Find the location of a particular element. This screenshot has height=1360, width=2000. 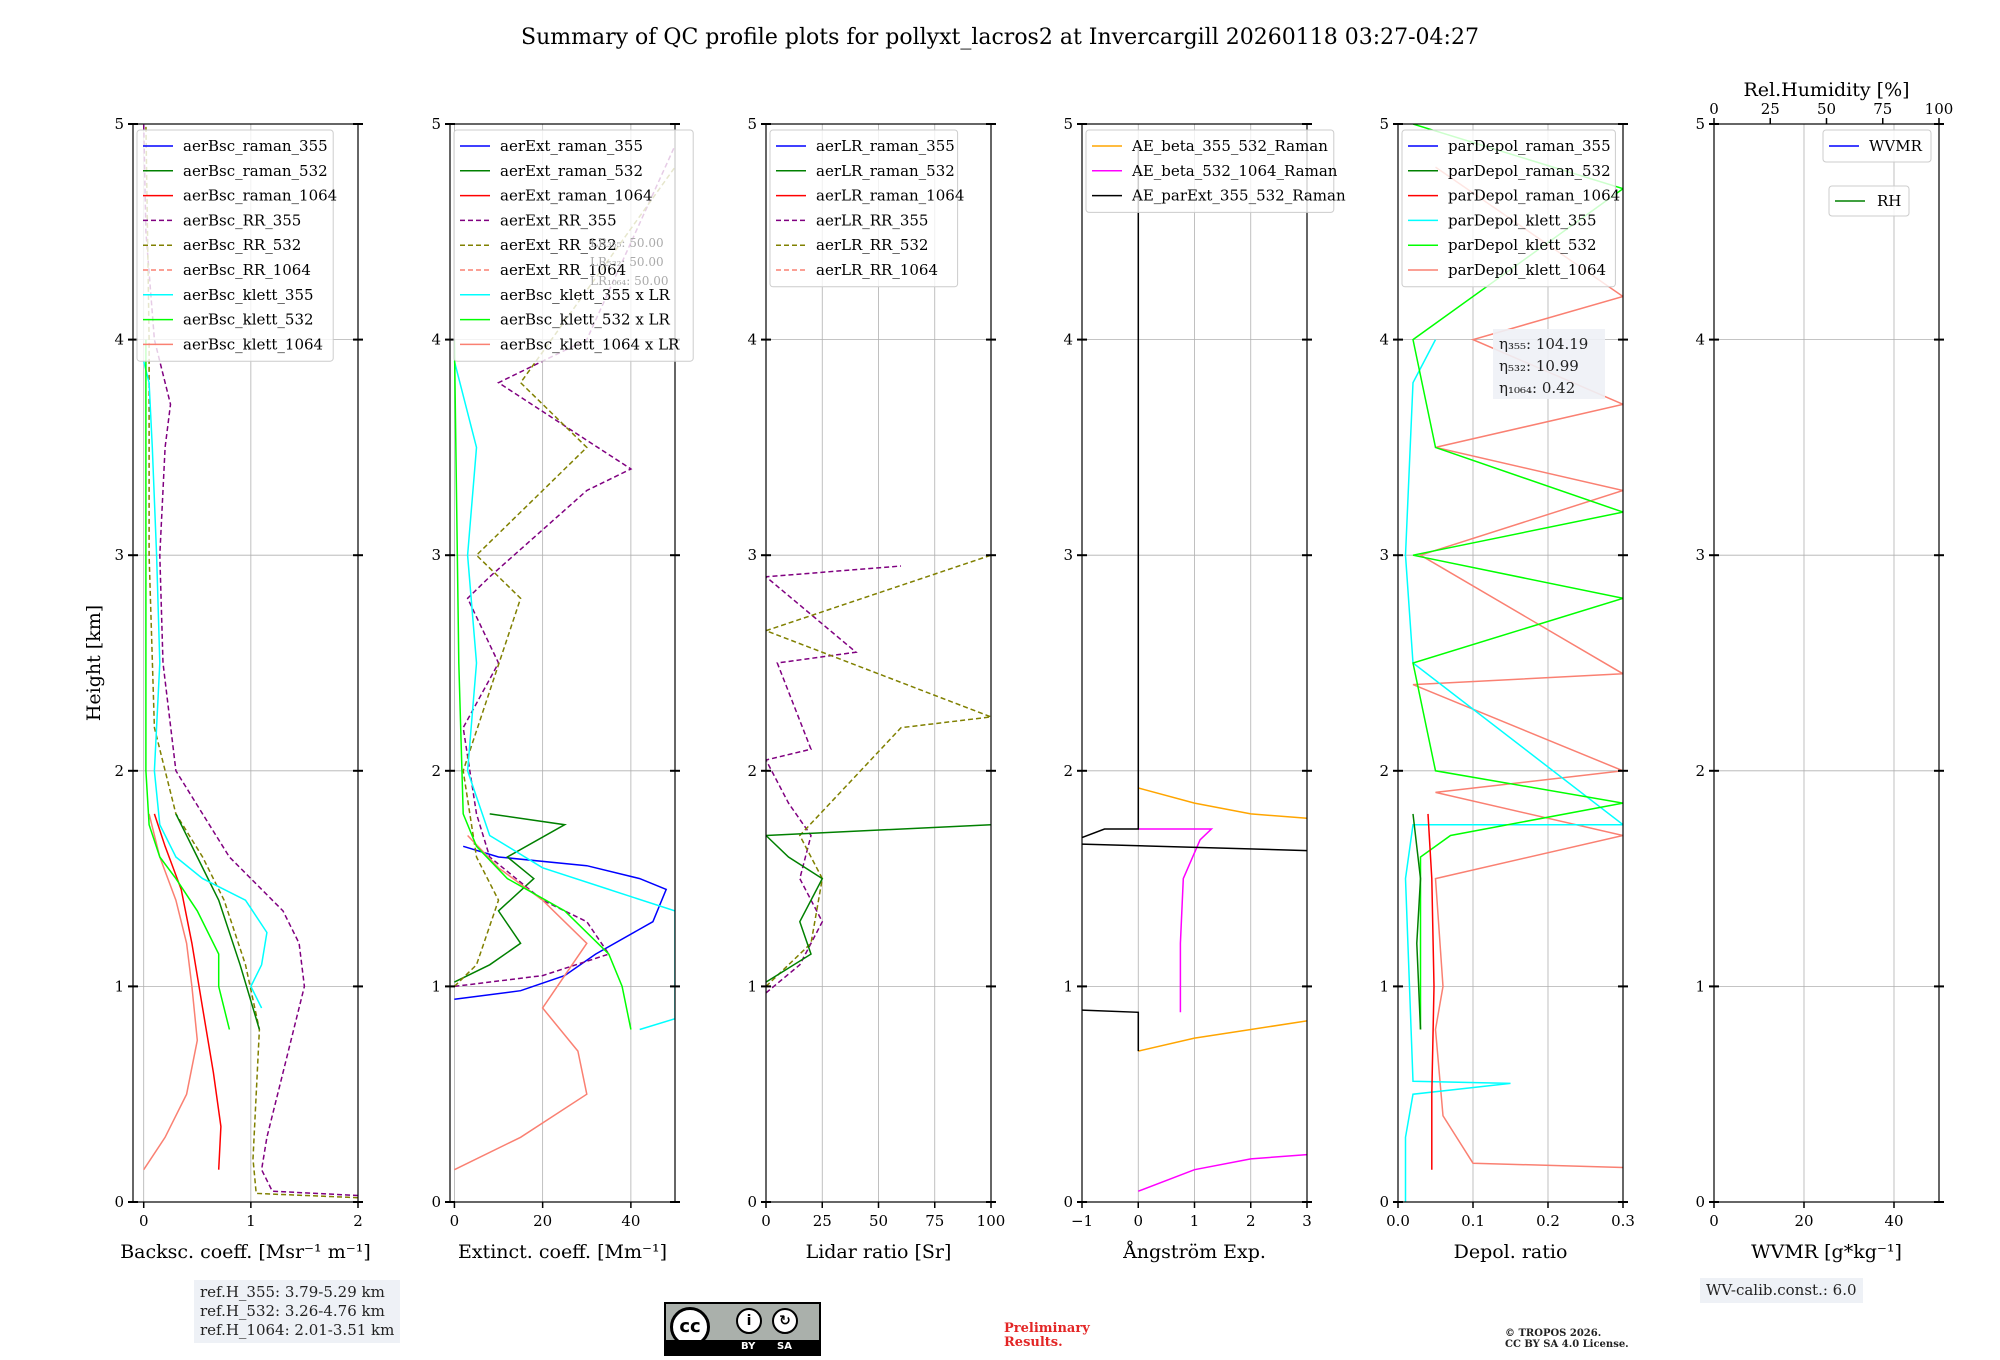

series-line-aerBsc_klett_1064 x LR is located at coordinates (521, 1002).